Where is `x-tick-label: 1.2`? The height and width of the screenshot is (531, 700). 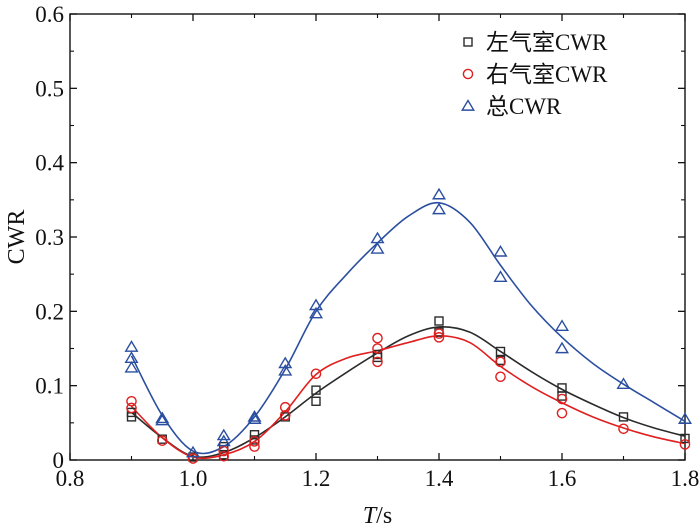 x-tick-label: 1.2 is located at coordinates (316, 478).